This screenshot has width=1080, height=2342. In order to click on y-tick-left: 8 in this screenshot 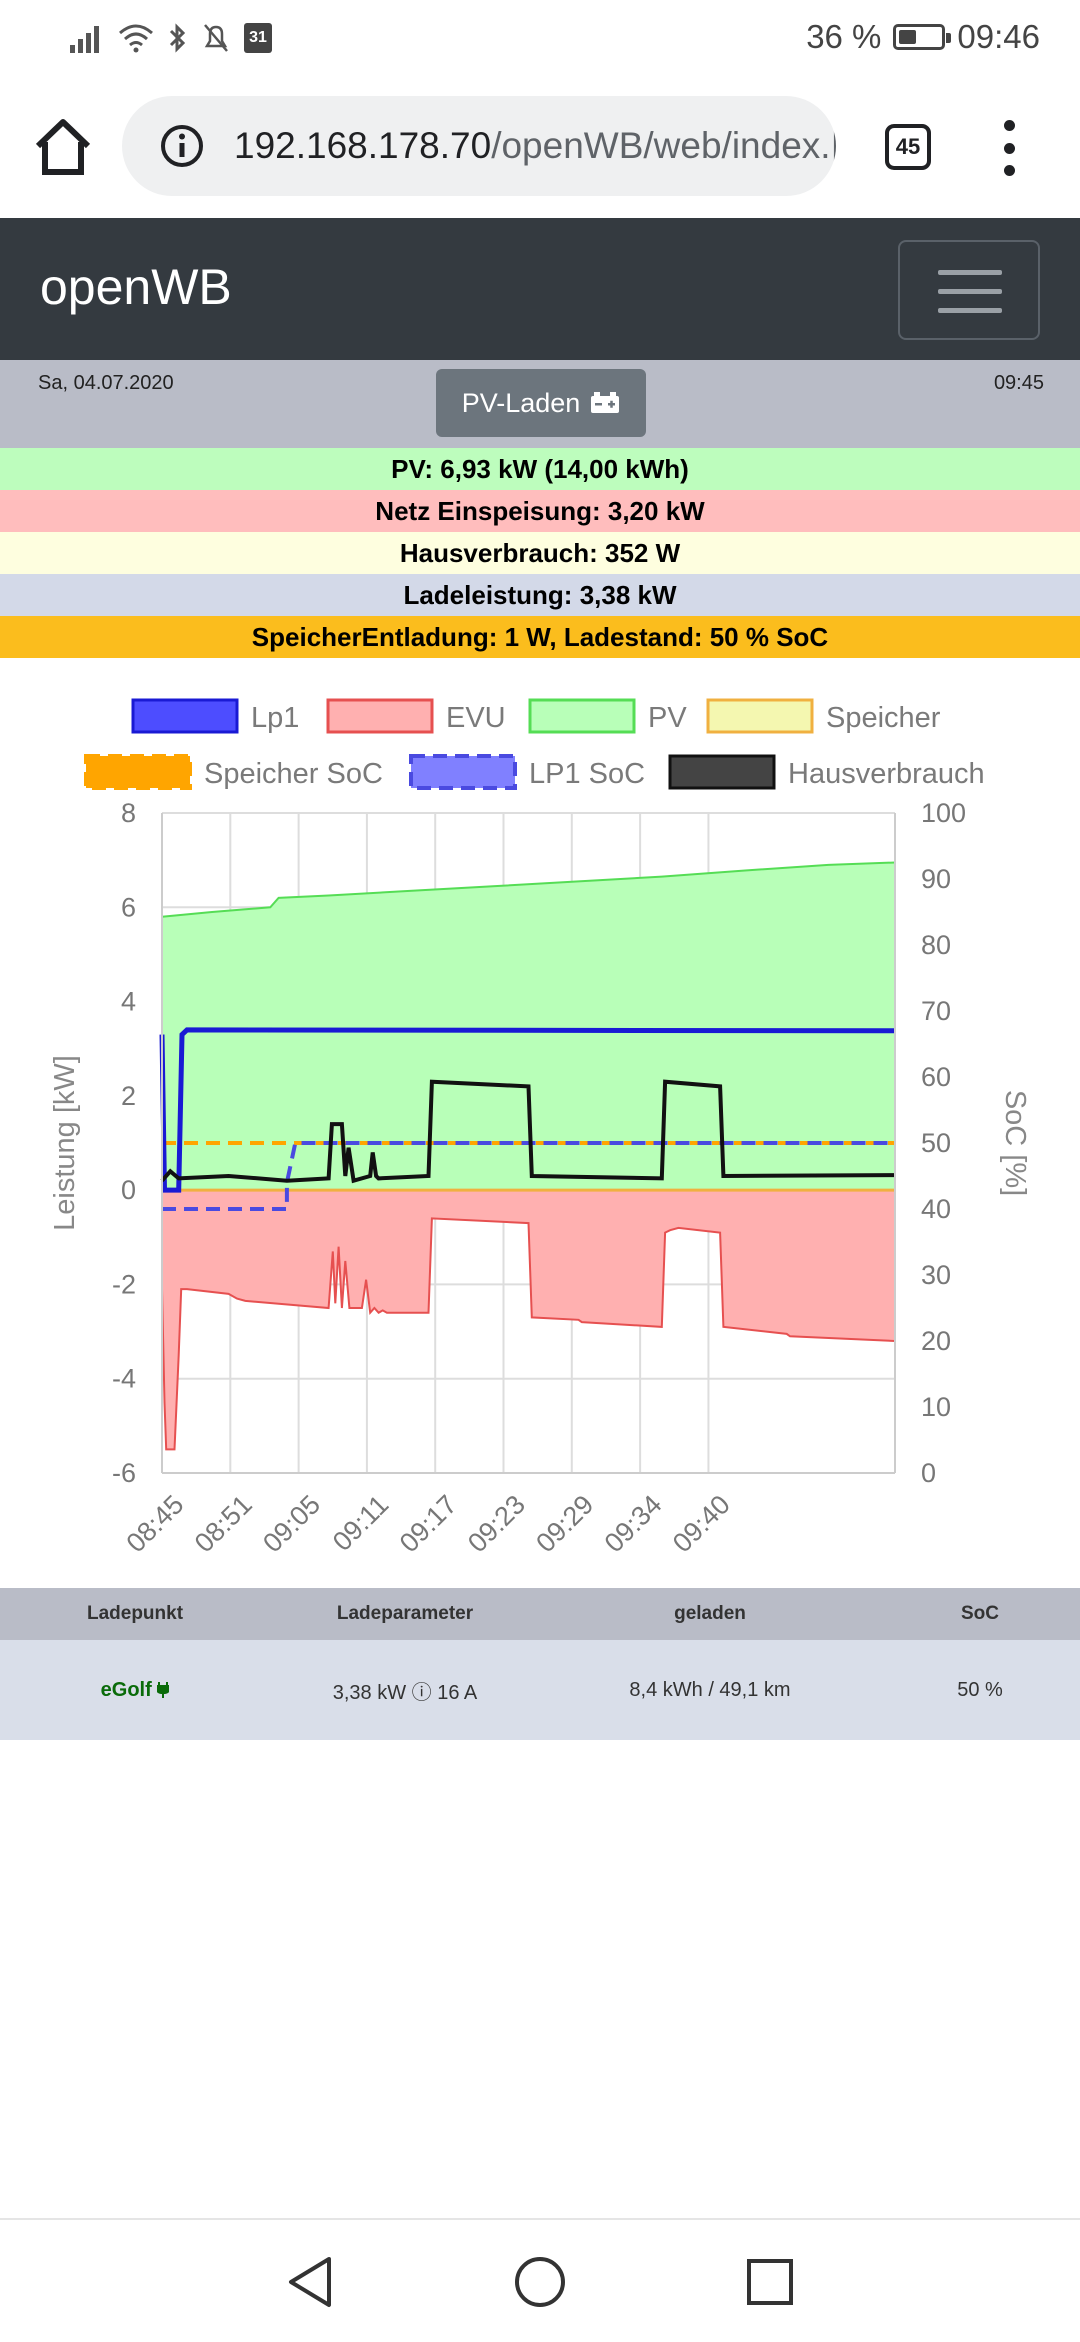, I will do `click(128, 813)`.